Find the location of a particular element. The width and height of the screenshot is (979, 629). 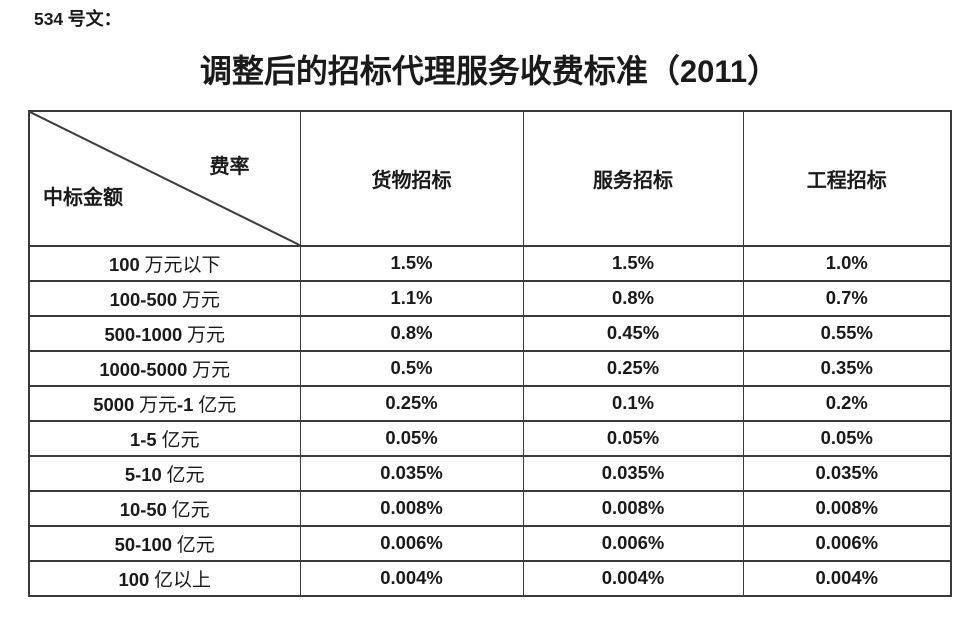

table-row: 1-5 亿元 0.05% 0.05% 0.05% is located at coordinates (490, 438).